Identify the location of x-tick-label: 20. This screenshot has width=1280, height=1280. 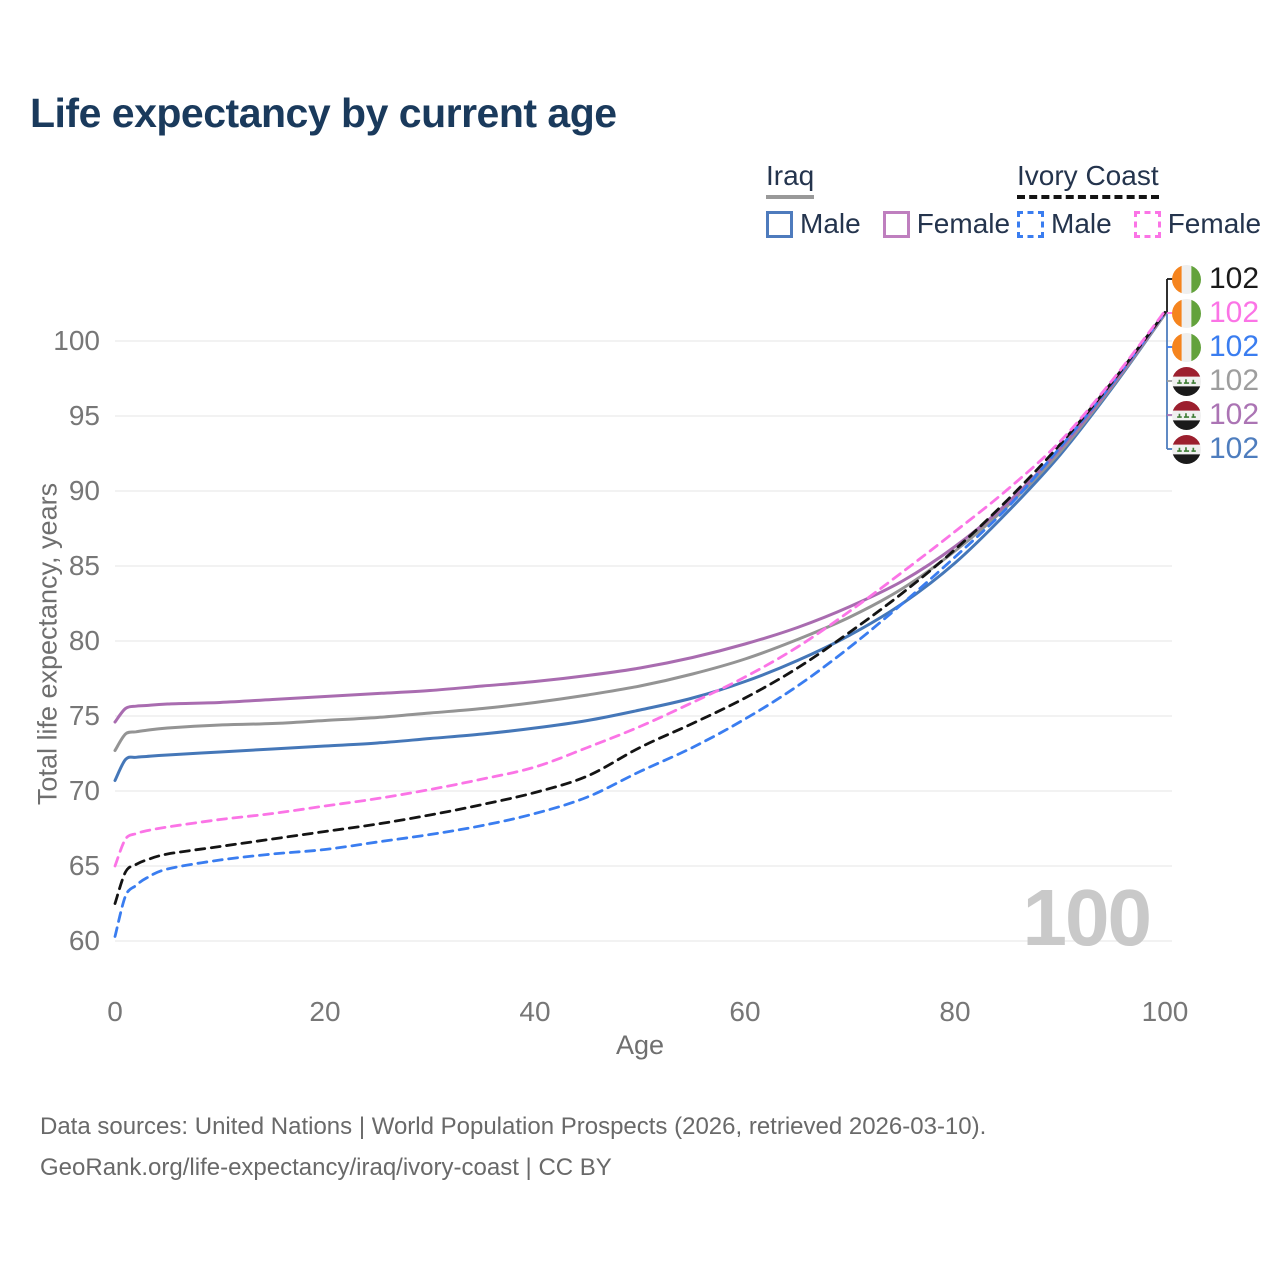
(325, 1011).